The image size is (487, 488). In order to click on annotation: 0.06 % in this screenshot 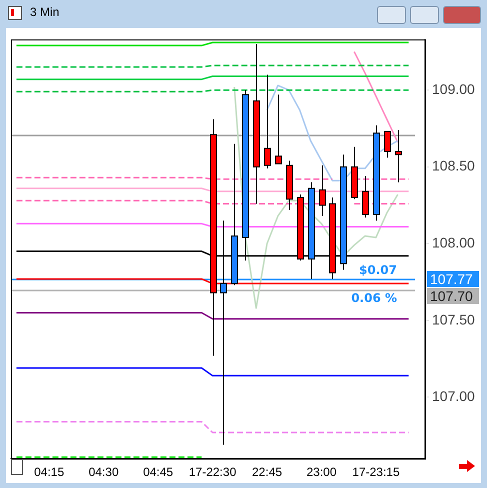, I will do `click(374, 297)`.